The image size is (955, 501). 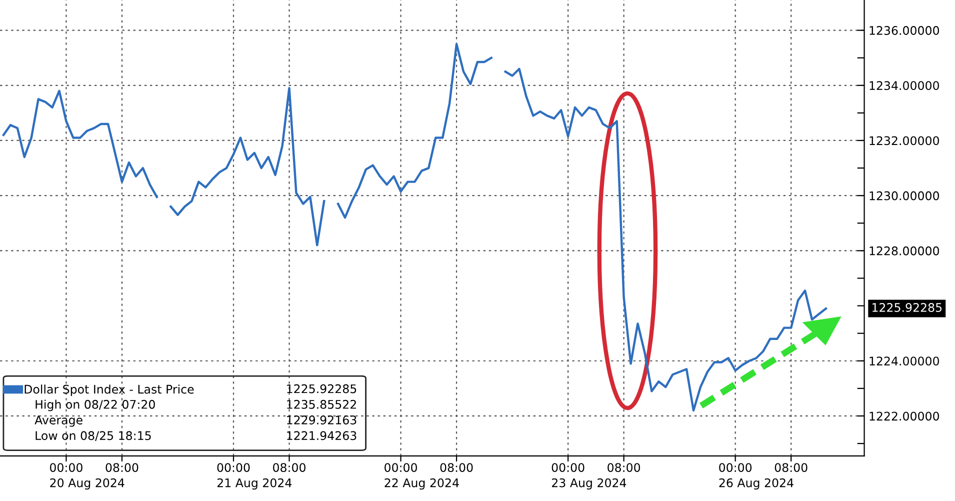 What do you see at coordinates (321, 389) in the screenshot?
I see `annotation: 1225.92285` at bounding box center [321, 389].